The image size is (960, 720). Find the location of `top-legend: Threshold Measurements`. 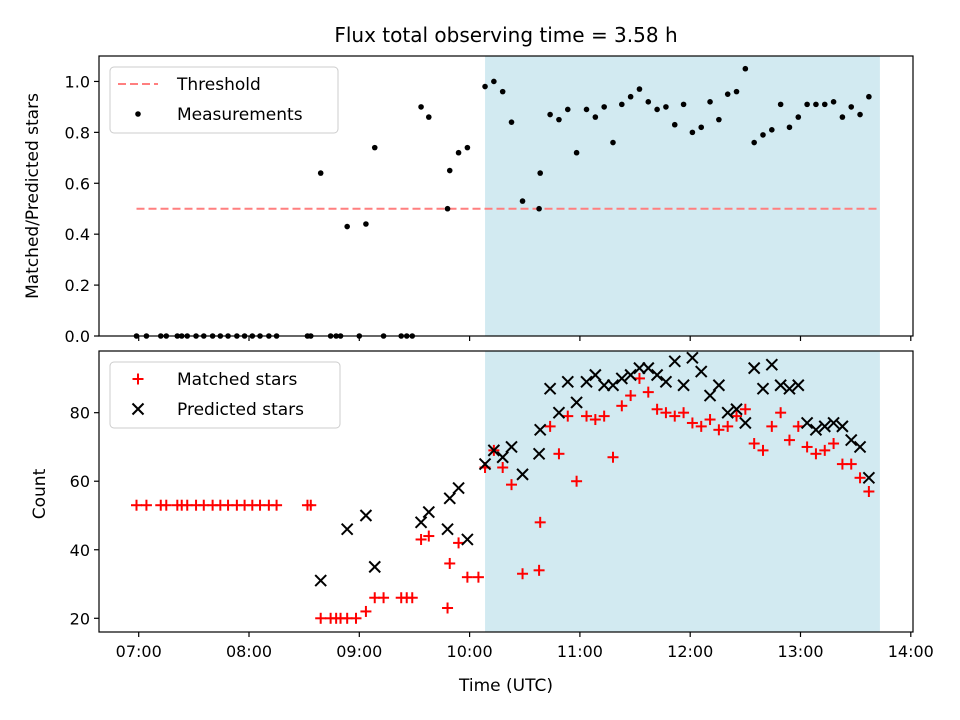

top-legend: Threshold Measurements is located at coordinates (224, 100).